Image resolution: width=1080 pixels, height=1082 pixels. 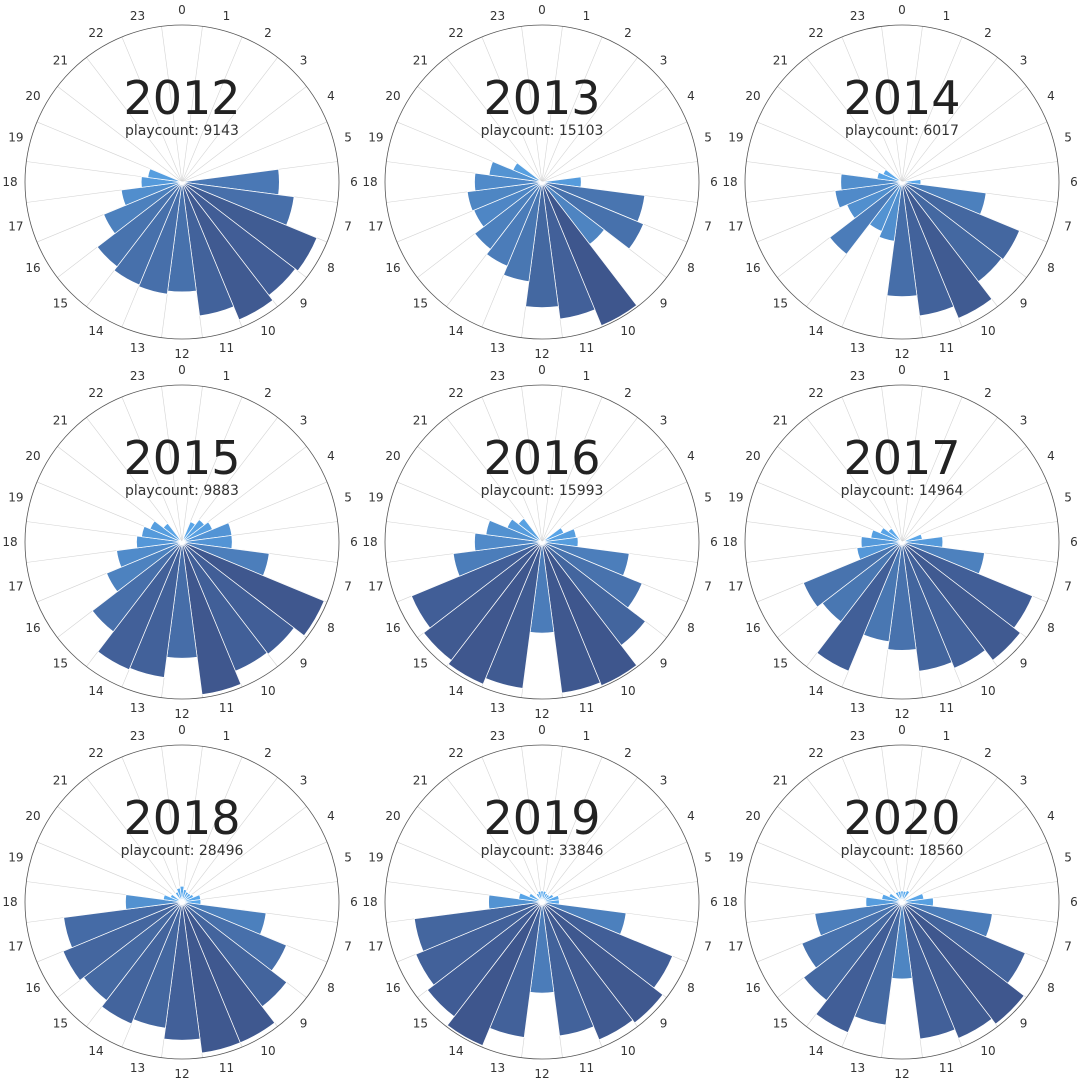 I want to click on hour-label-17: 17, so click(x=735, y=587).